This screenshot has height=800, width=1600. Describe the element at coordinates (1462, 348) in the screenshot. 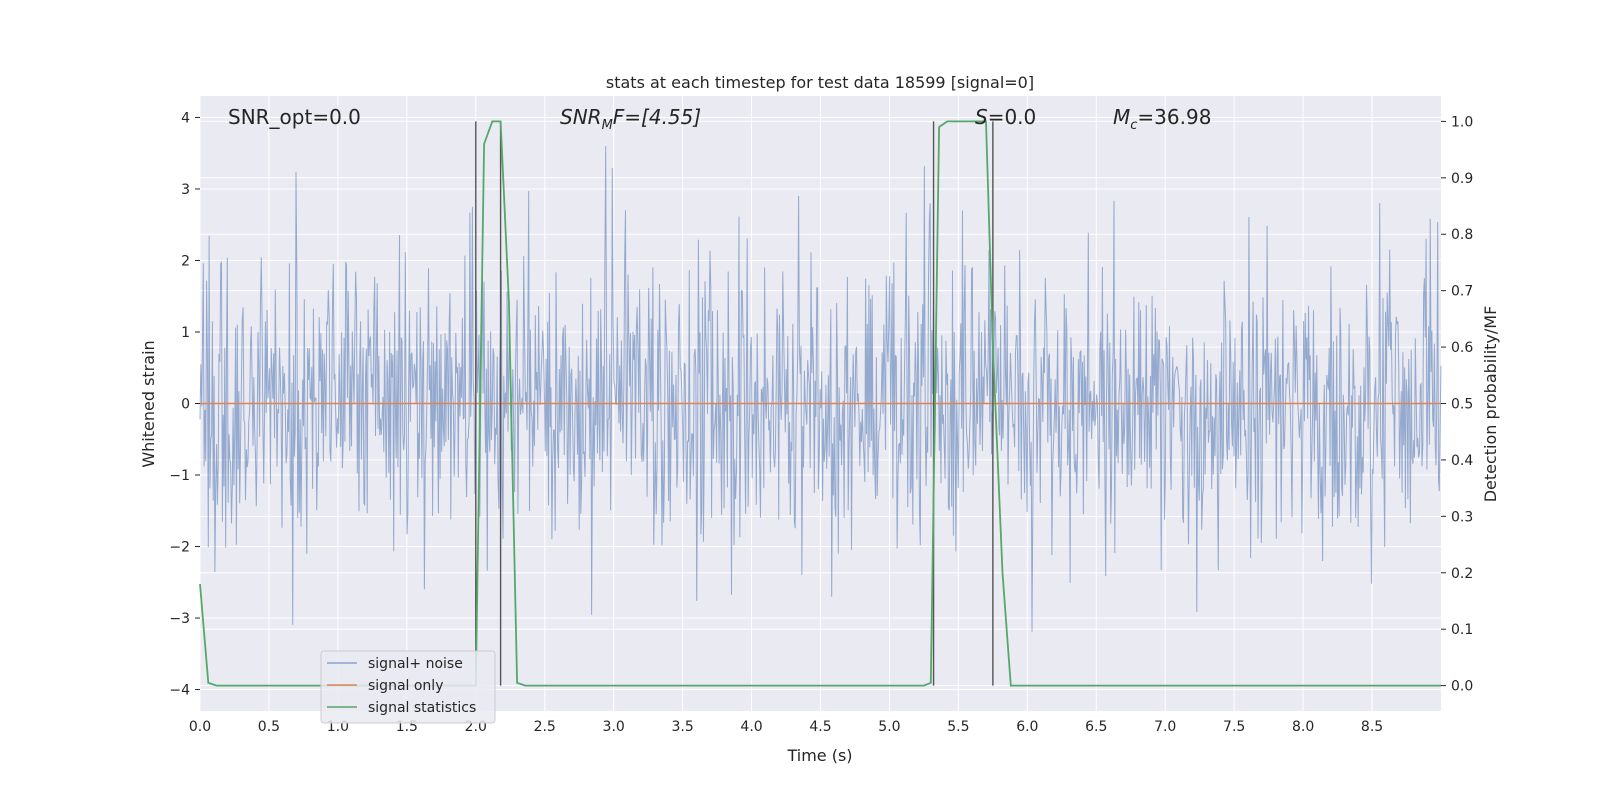

I see `y2-tick-label: 0.6` at that location.